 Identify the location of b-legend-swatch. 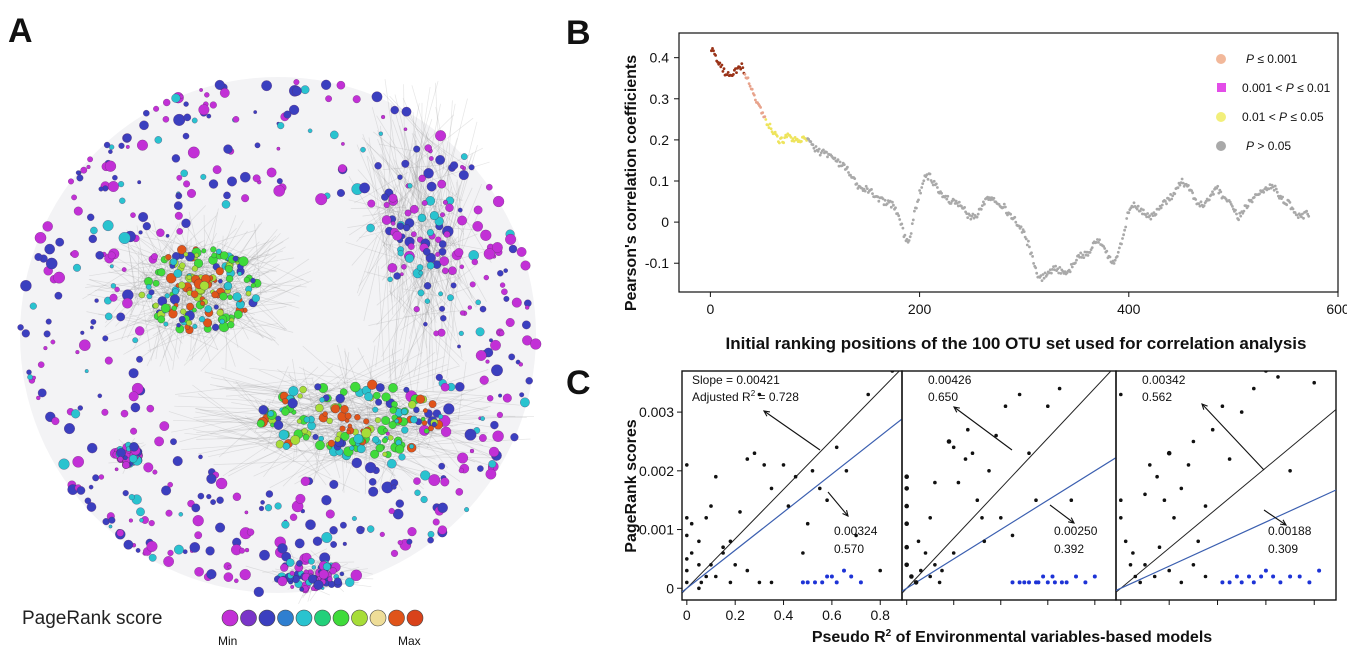
(1221, 146).